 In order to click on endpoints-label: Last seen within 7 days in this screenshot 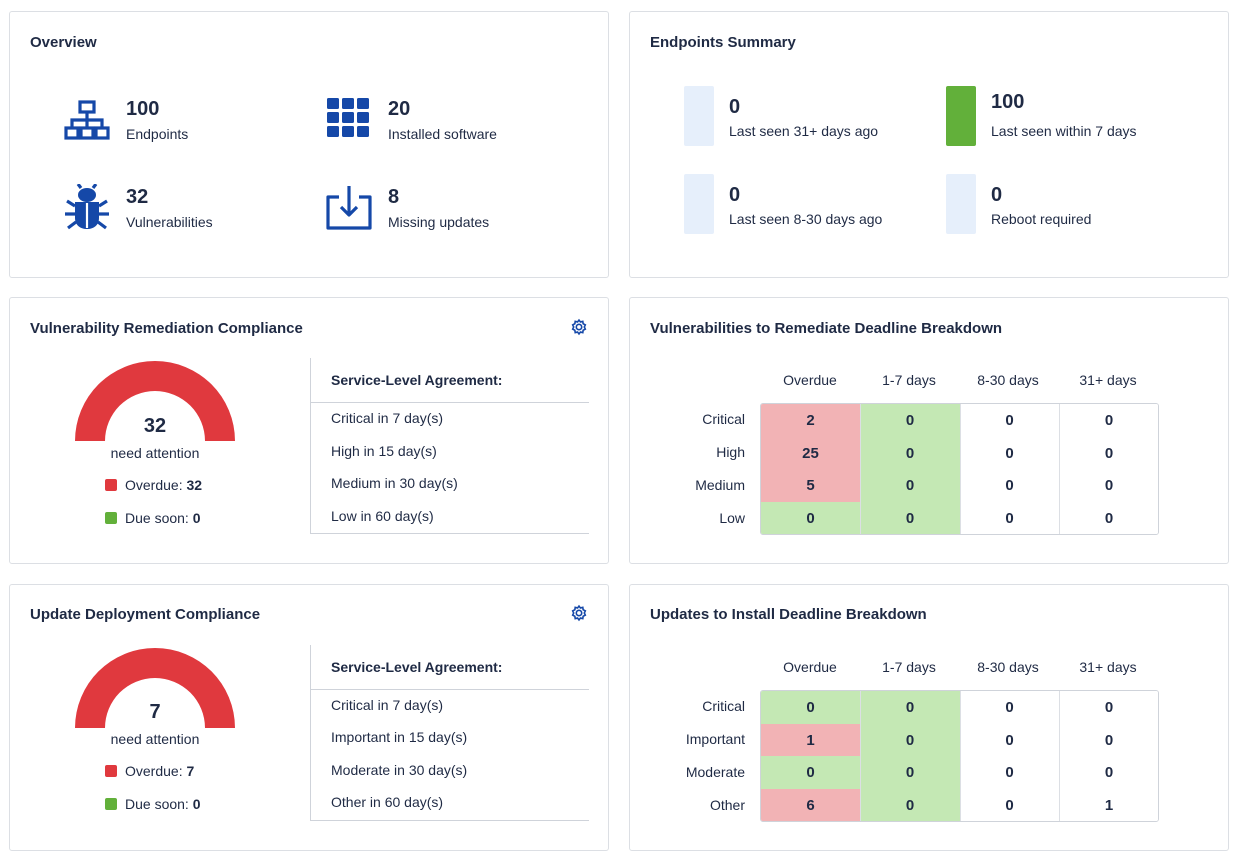, I will do `click(1064, 131)`.